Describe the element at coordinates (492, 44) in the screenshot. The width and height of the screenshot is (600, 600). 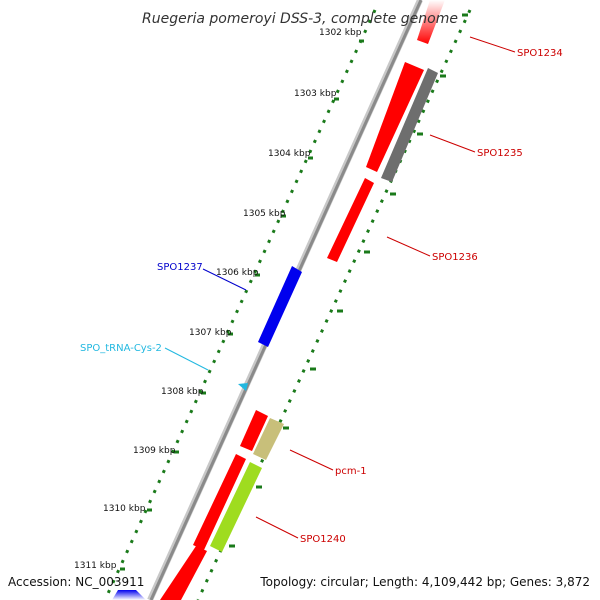
I see `callout-line-SPO1234` at that location.